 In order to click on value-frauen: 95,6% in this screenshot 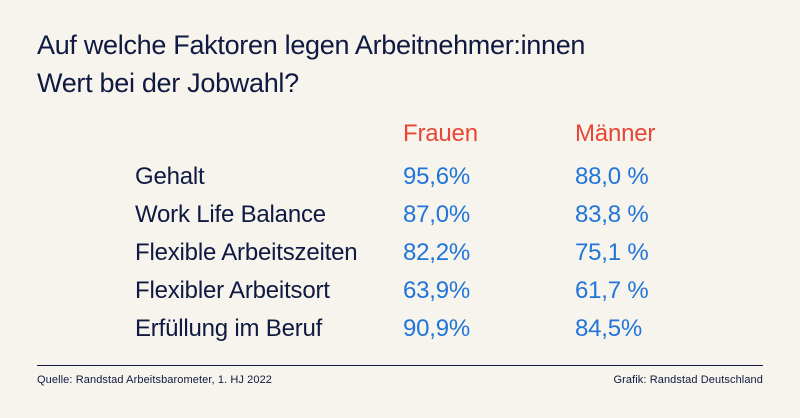, I will do `click(437, 176)`.